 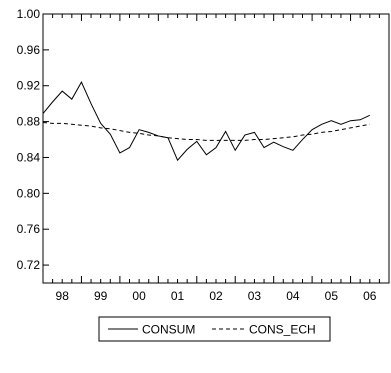 What do you see at coordinates (206, 131) in the screenshot?
I see `series-line-cons-ech` at bounding box center [206, 131].